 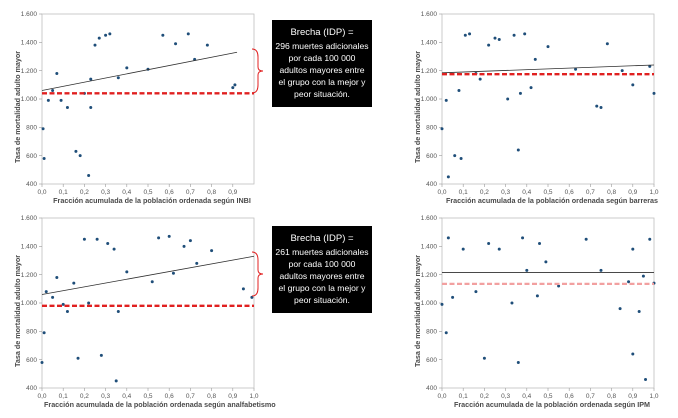 What do you see at coordinates (257, 274) in the screenshot?
I see `gap-bracket-bottom` at bounding box center [257, 274].